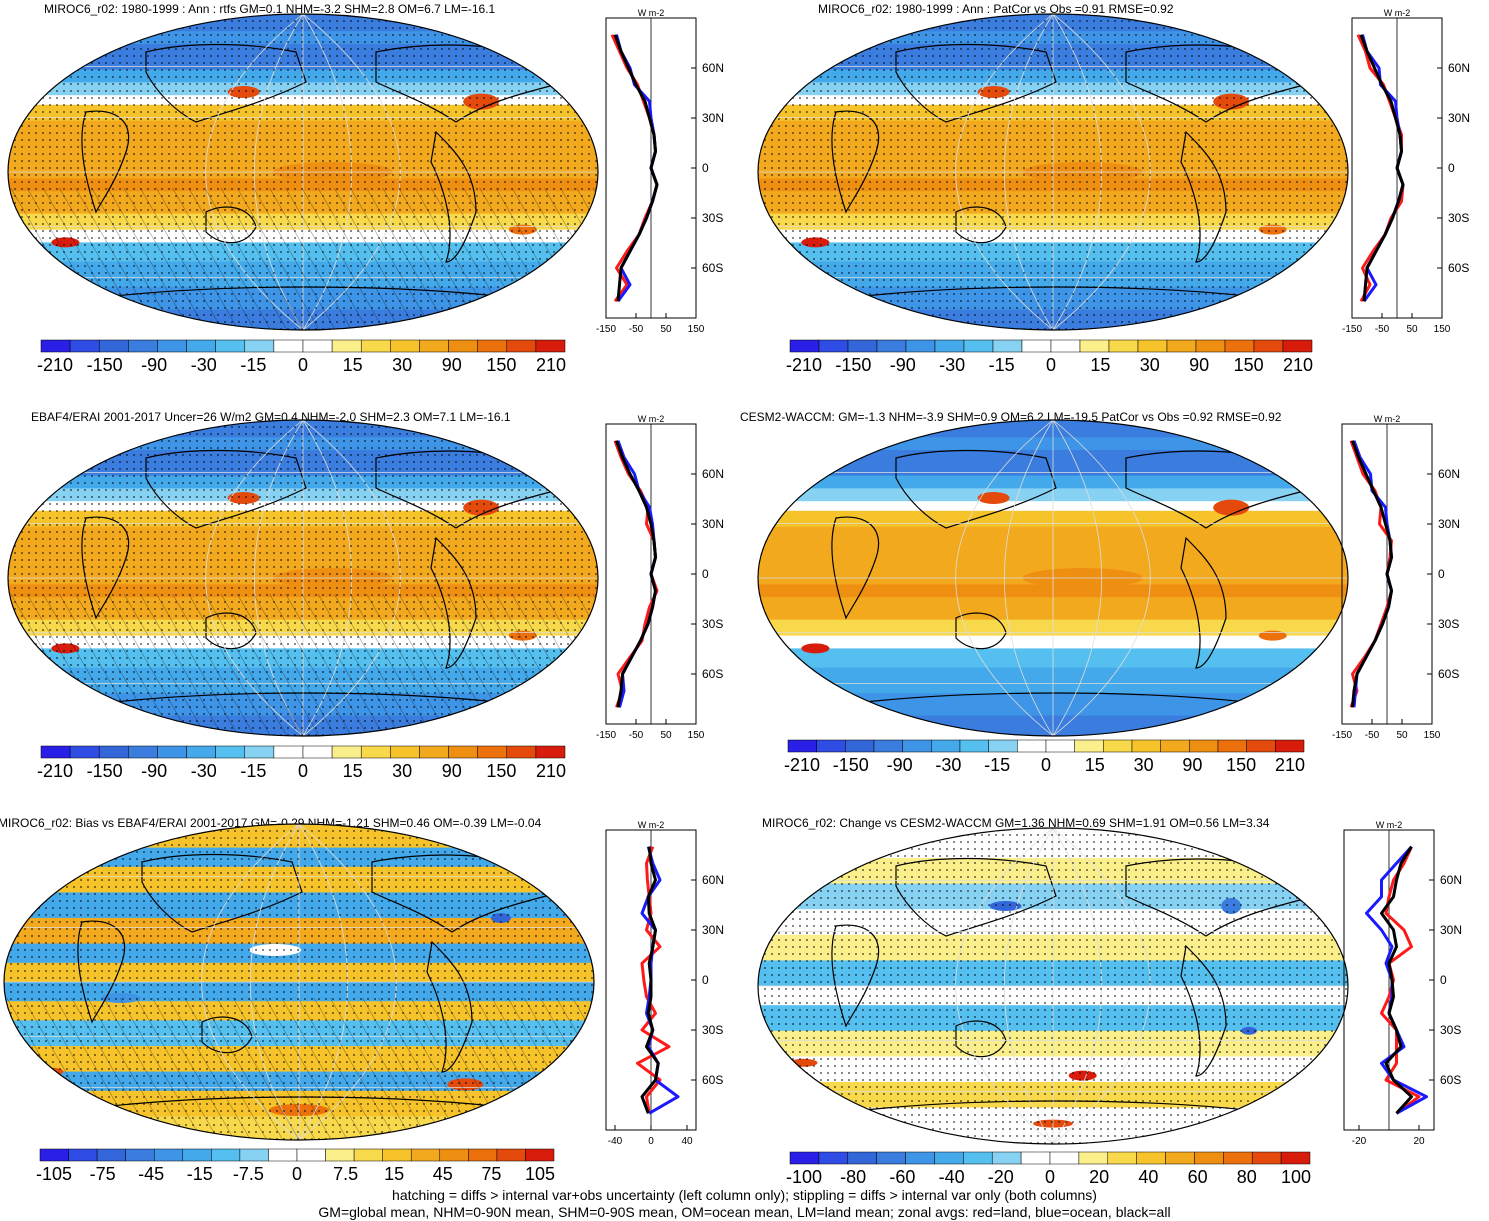 This screenshot has width=1489, height=1221. Describe the element at coordinates (899, 765) in the screenshot. I see `colorbar-label: -90` at that location.